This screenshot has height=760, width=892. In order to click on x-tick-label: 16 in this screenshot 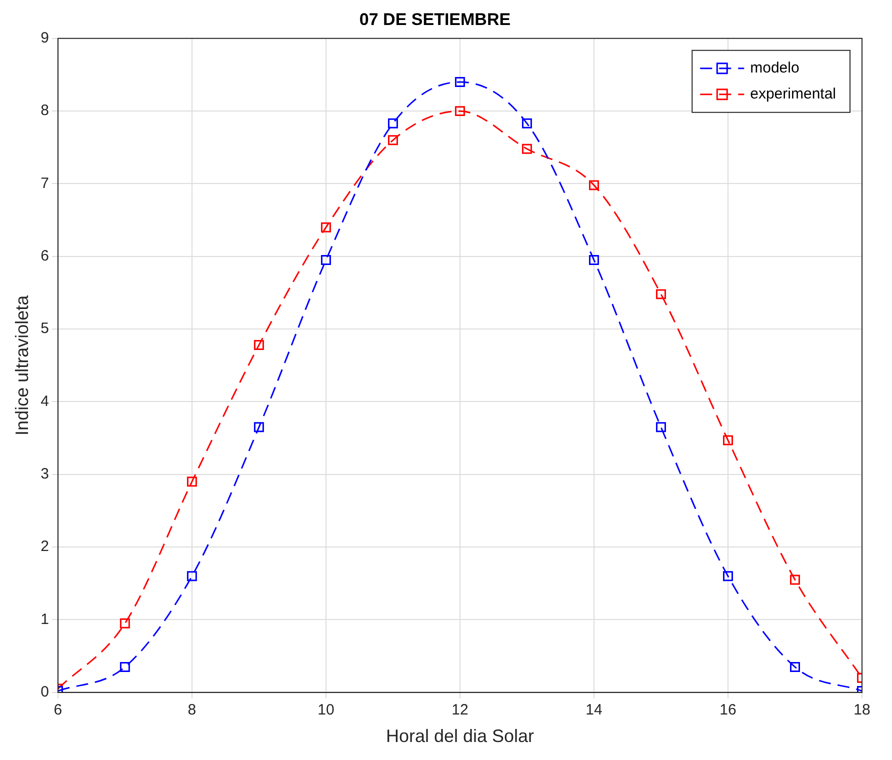, I will do `click(728, 710)`.